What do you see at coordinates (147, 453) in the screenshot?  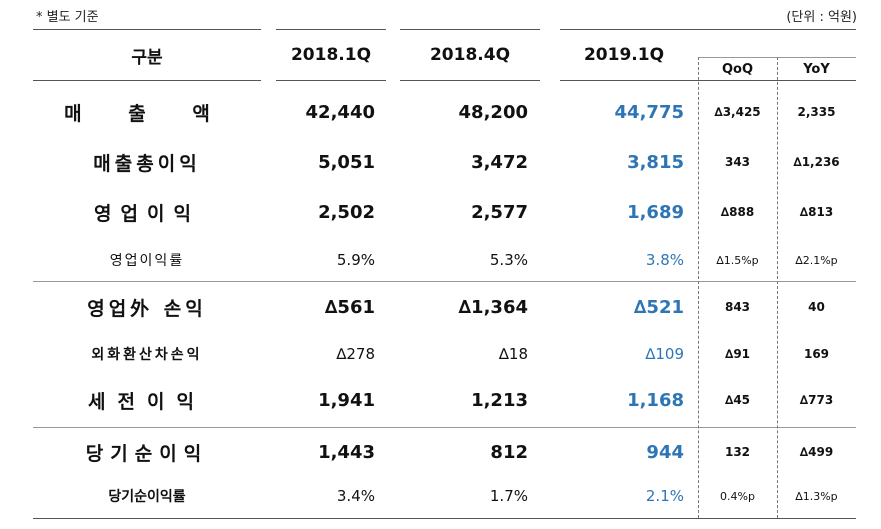 I see `row-label-net-income: 당기순이익` at bounding box center [147, 453].